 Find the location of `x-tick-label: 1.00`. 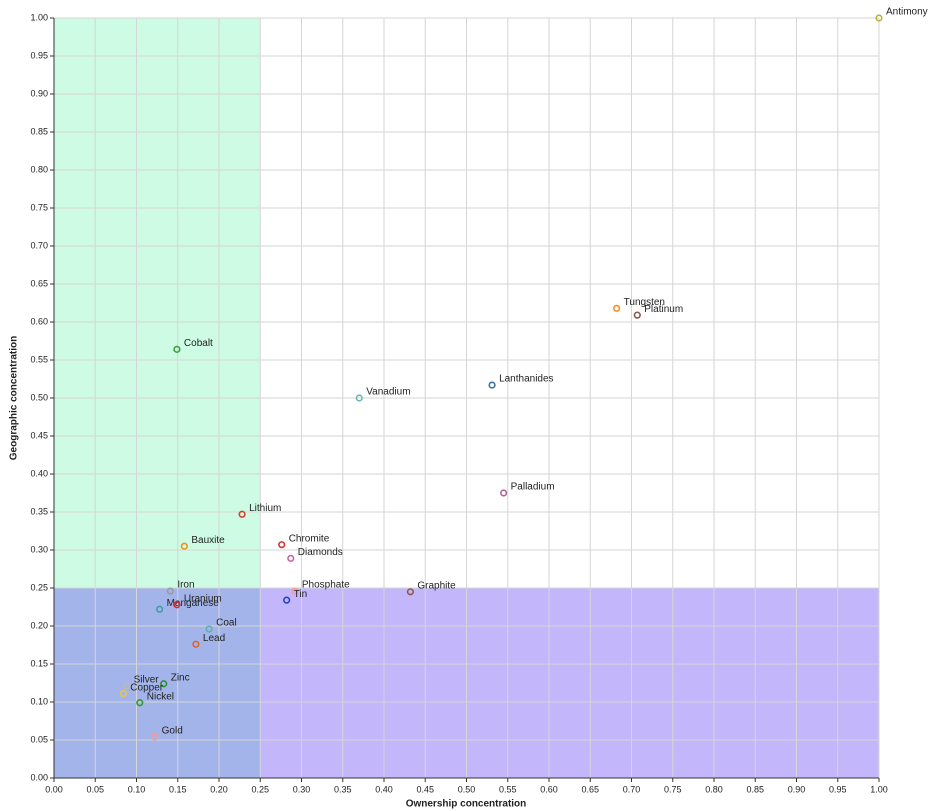

x-tick-label: 1.00 is located at coordinates (879, 789).